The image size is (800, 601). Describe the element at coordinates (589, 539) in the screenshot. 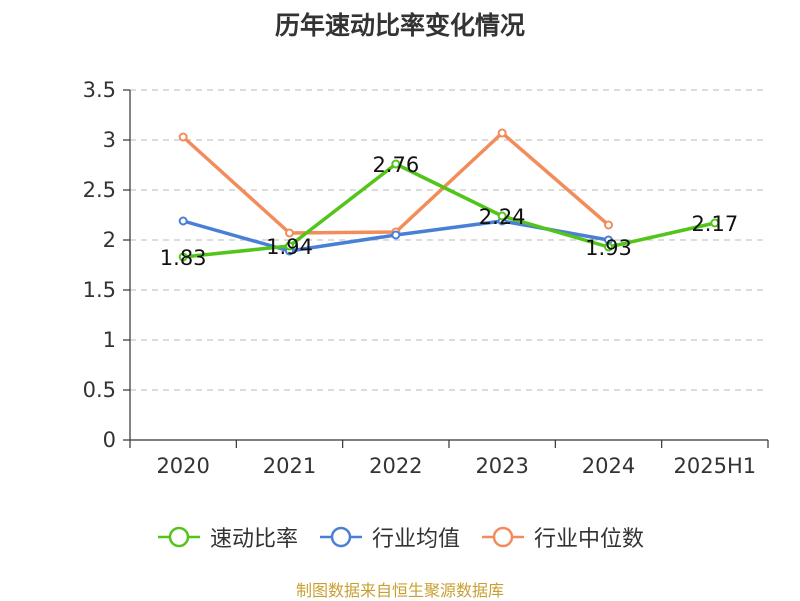

I see `legend-label: 行业中位数` at that location.